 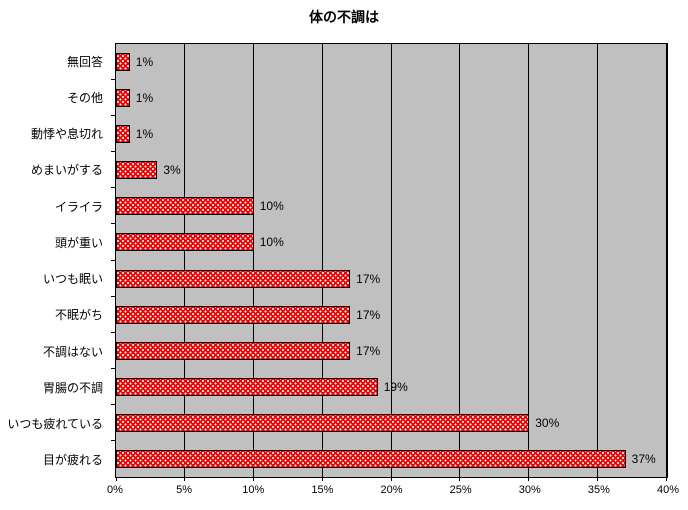 I want to click on category-label: 不眠がち, so click(x=78, y=315).